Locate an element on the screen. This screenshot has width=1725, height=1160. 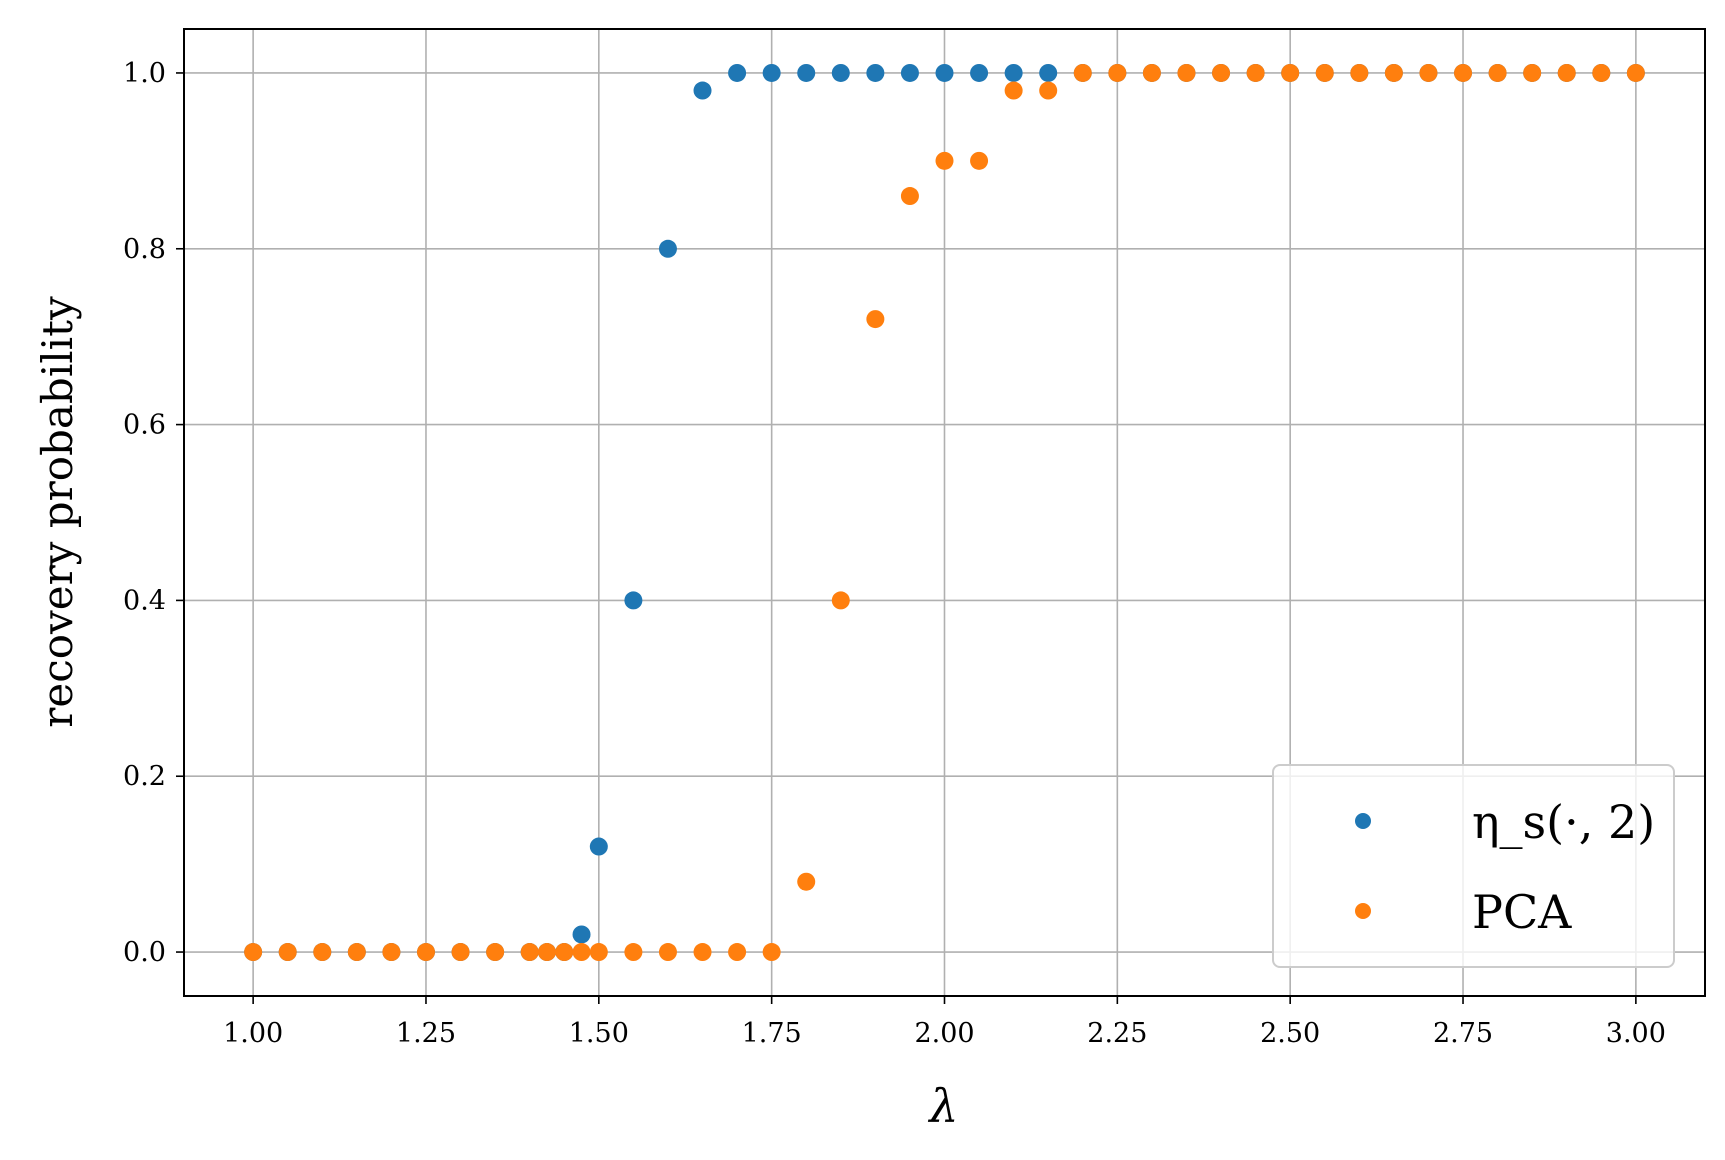
x-tick-label: 1.25 is located at coordinates (426, 1033).